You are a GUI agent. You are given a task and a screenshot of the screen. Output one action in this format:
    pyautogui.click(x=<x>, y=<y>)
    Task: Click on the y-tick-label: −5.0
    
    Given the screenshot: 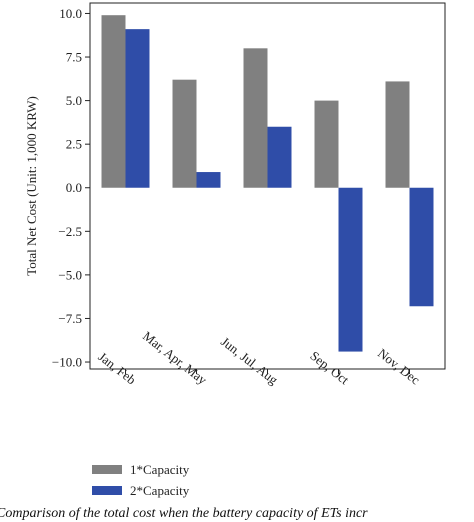 What is the action you would take?
    pyautogui.click(x=70, y=274)
    